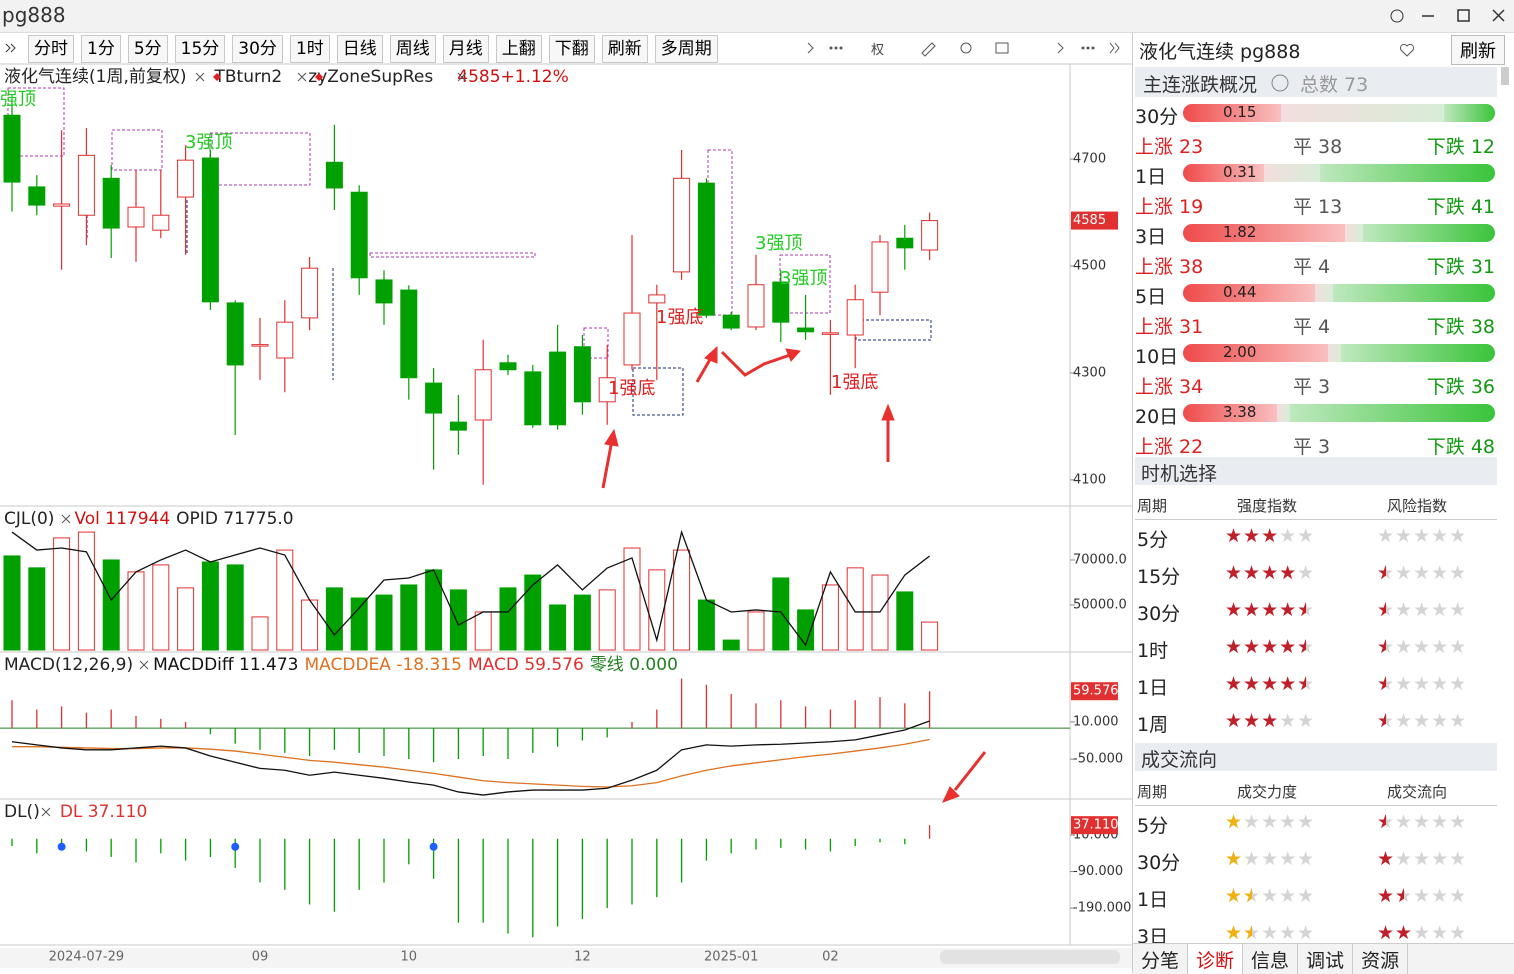 The height and width of the screenshot is (974, 1514). I want to click on title-bar: pg888, so click(757, 16).